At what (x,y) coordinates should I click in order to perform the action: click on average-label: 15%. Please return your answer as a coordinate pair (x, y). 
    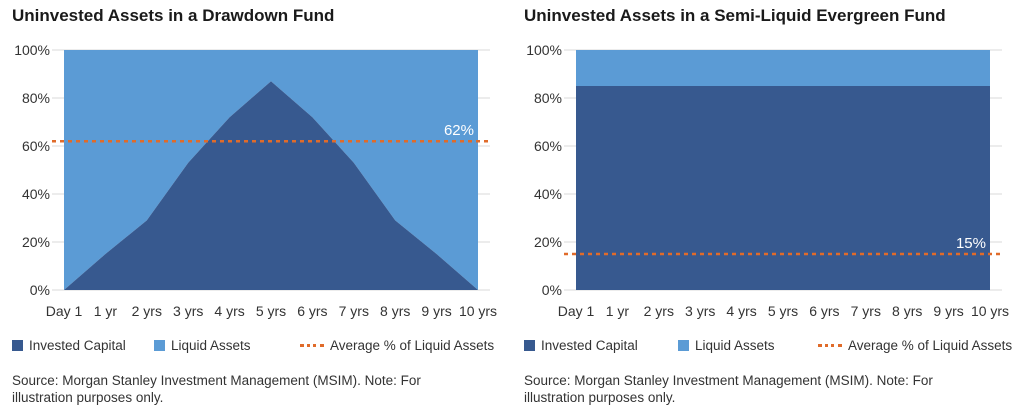
    Looking at the image, I should click on (971, 243).